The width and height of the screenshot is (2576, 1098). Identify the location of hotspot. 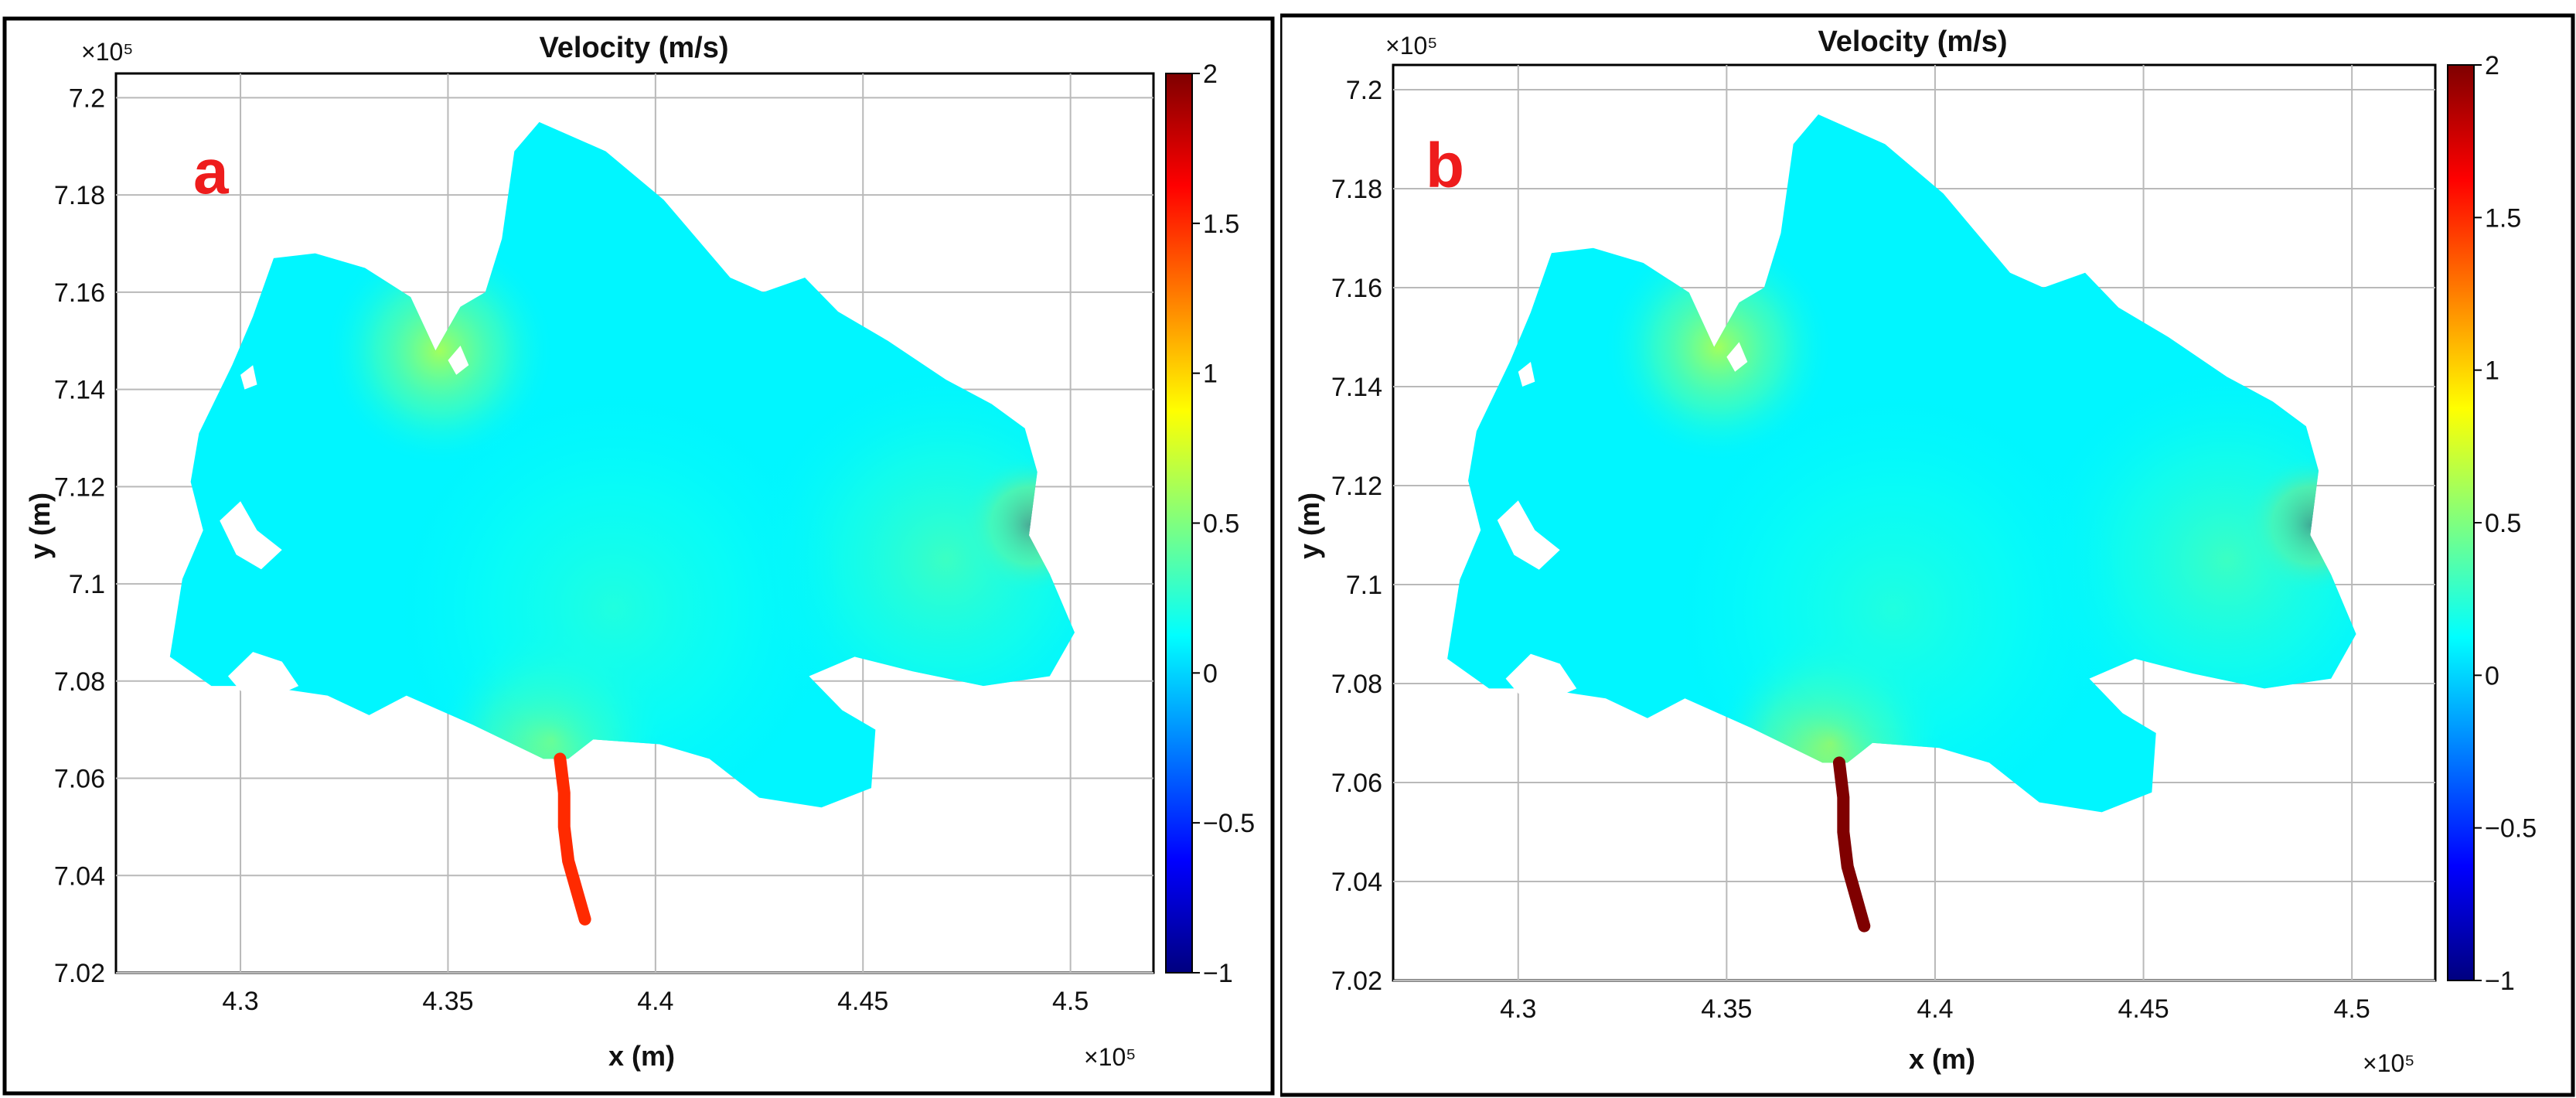
(1719, 346).